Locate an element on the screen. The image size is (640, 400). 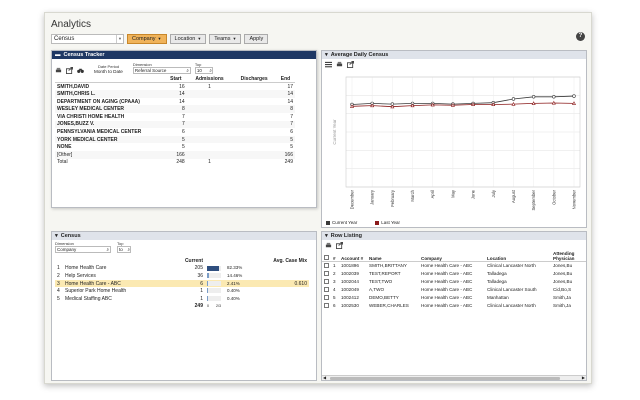
current-header: Current is located at coordinates (193, 260).